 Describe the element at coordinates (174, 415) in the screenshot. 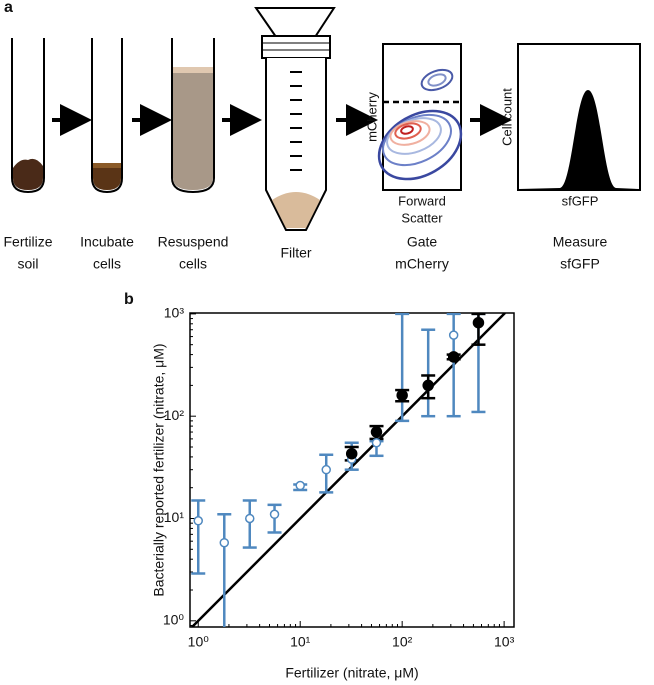

I see `y-tick-label: 10²` at that location.